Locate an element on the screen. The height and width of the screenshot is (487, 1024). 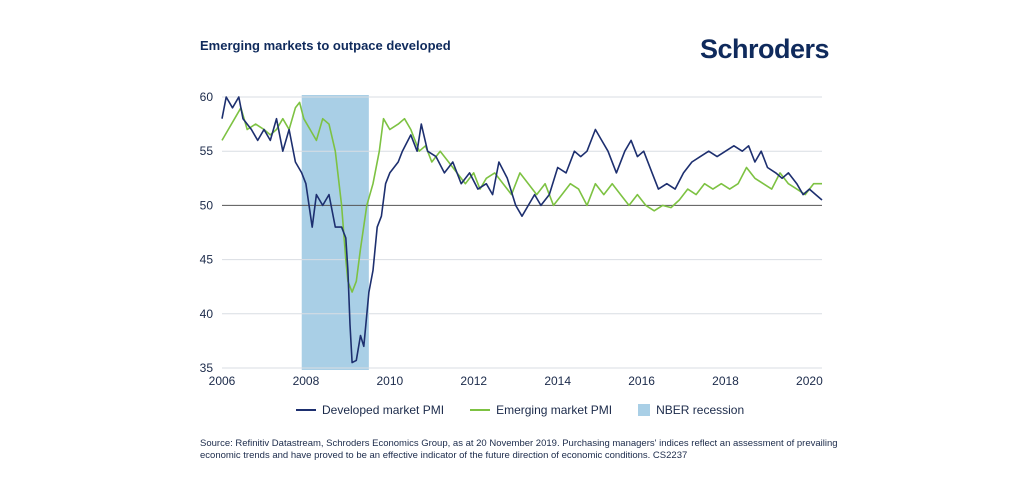
legend-swatch-emerging is located at coordinates (480, 410).